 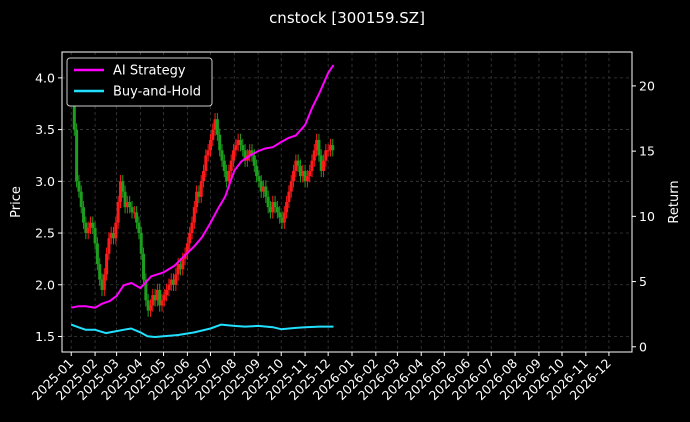 What do you see at coordinates (643, 281) in the screenshot?
I see `y-tick-label-right: 5` at bounding box center [643, 281].